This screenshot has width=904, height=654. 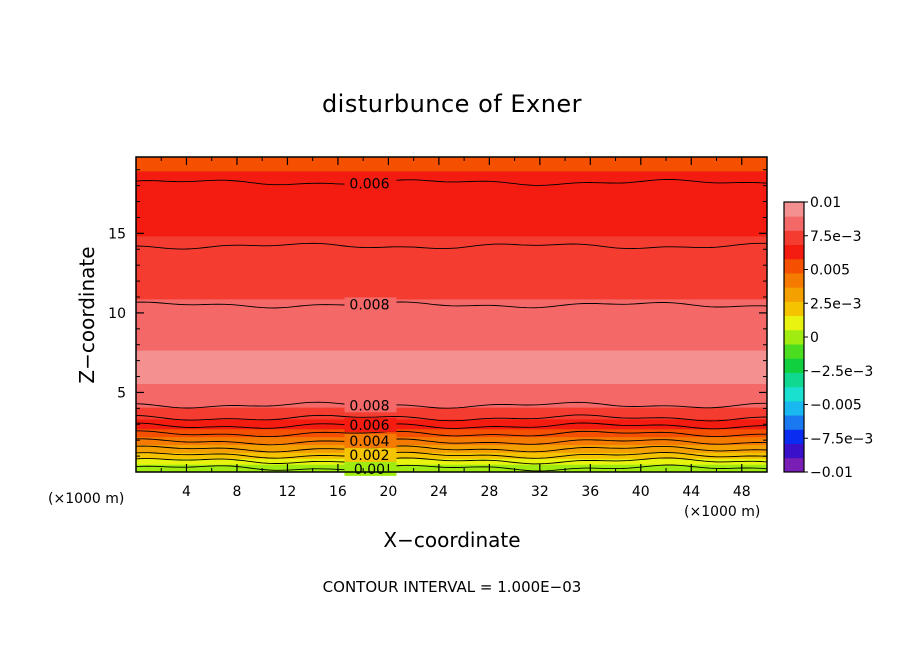 What do you see at coordinates (814, 338) in the screenshot?
I see `colorbar-tick-label: 0` at bounding box center [814, 338].